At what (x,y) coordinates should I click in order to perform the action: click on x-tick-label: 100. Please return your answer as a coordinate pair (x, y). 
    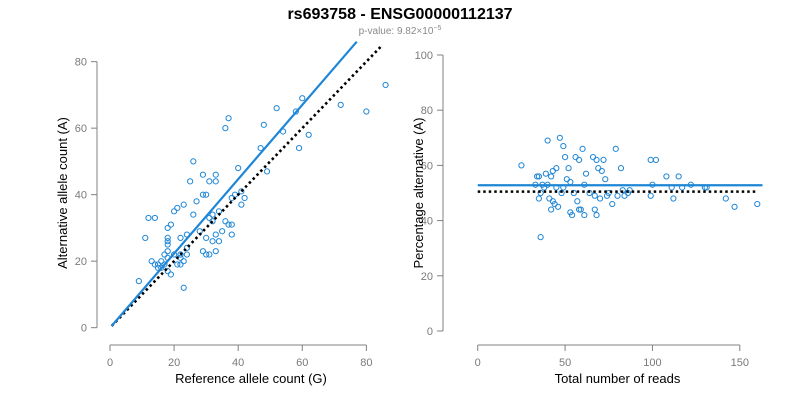
    Looking at the image, I should click on (652, 363).